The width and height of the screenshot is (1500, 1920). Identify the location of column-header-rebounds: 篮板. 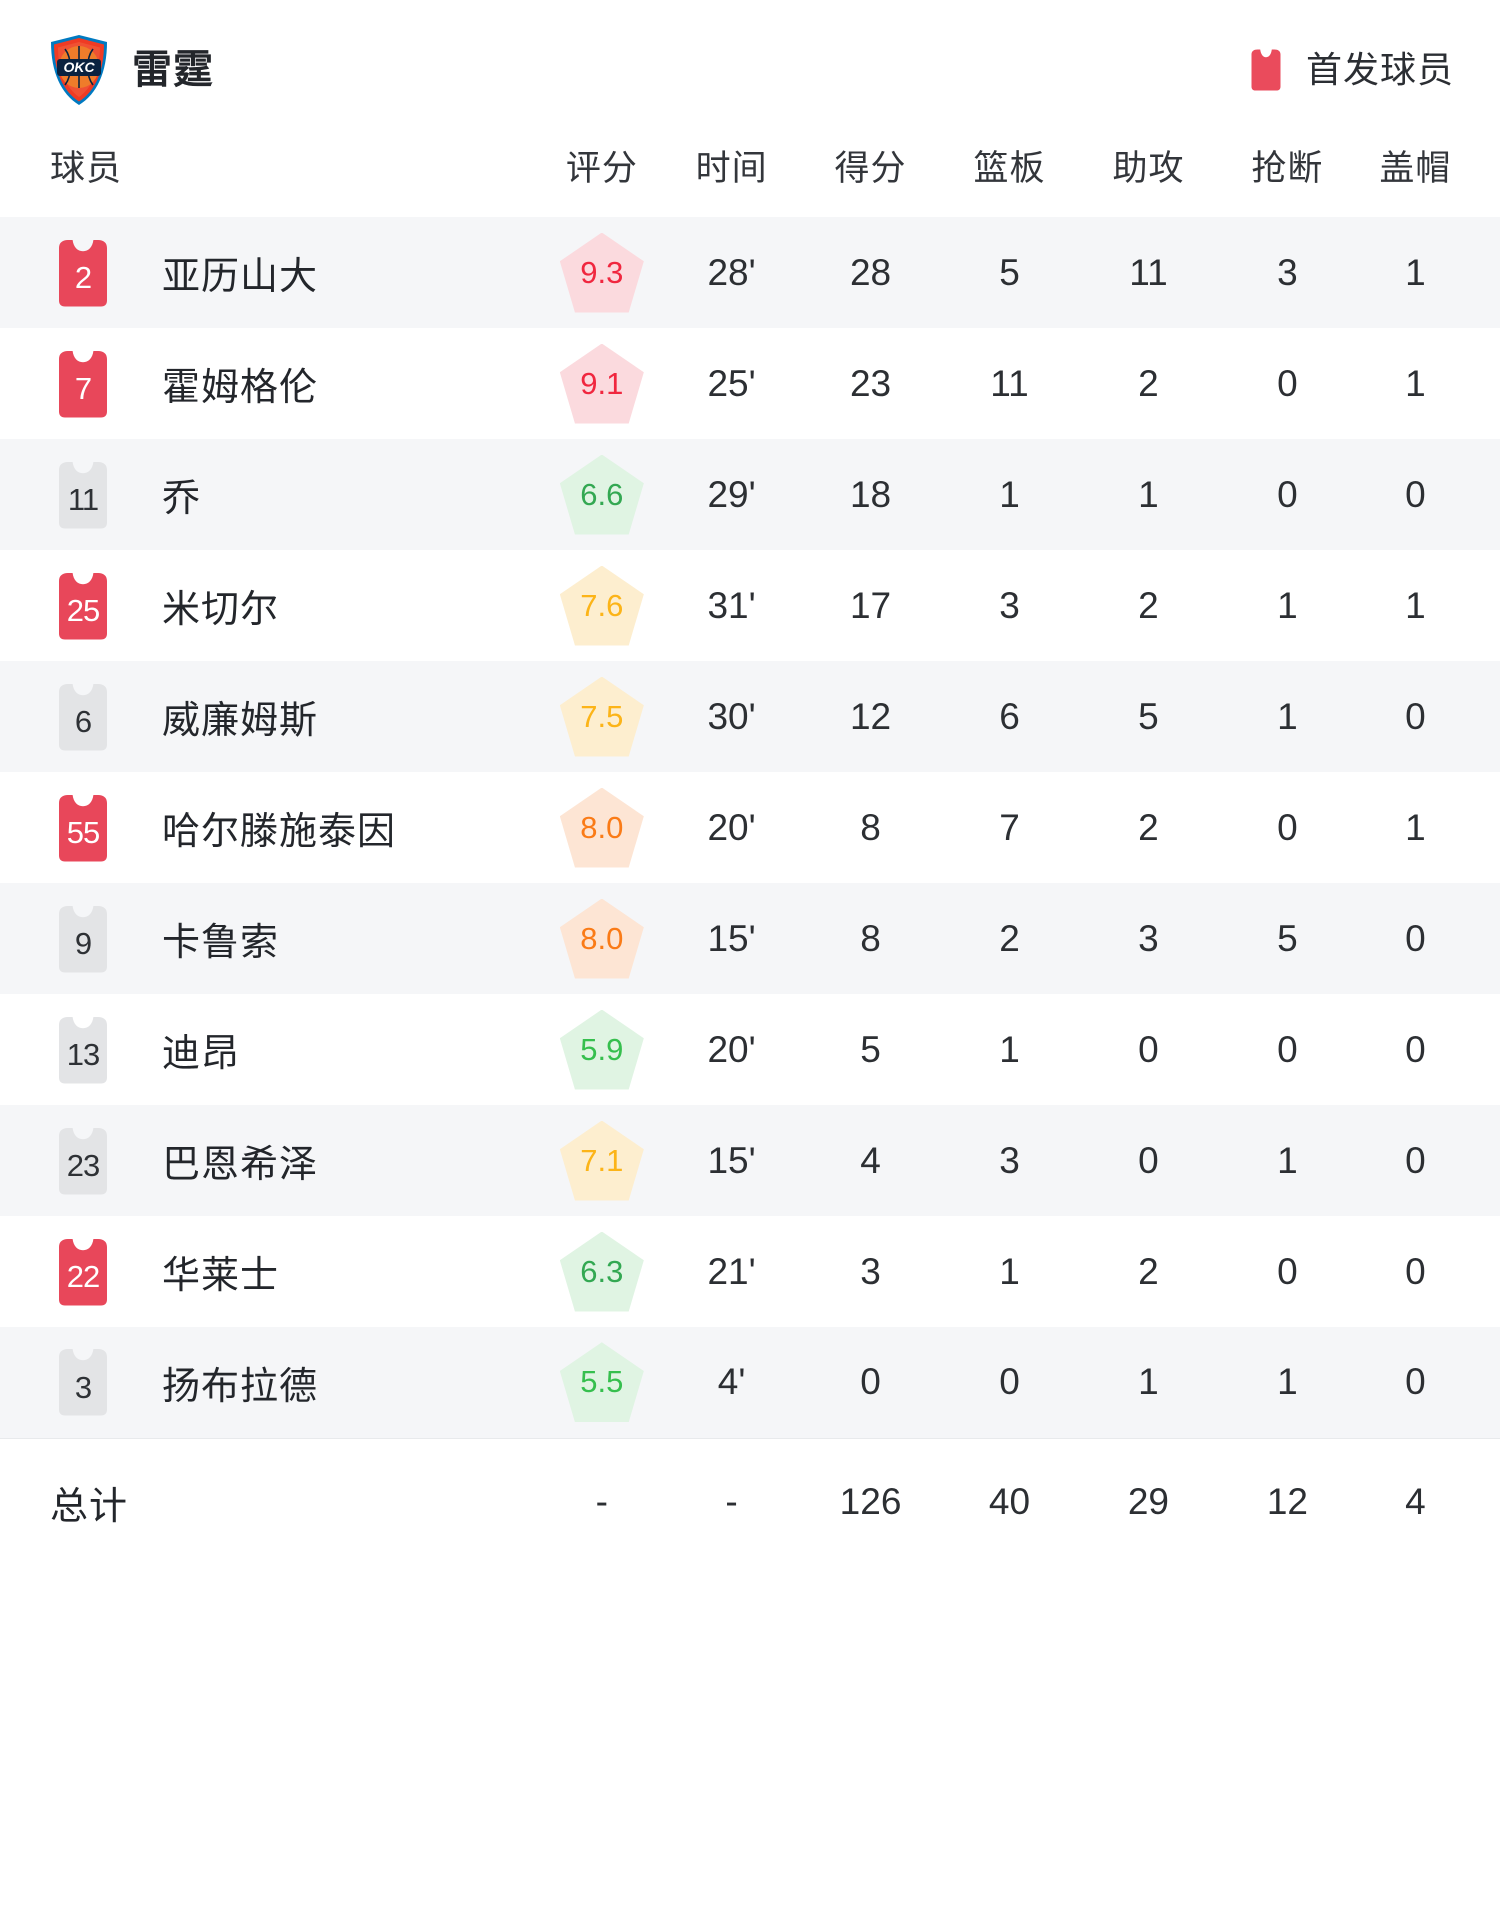
(1009, 178).